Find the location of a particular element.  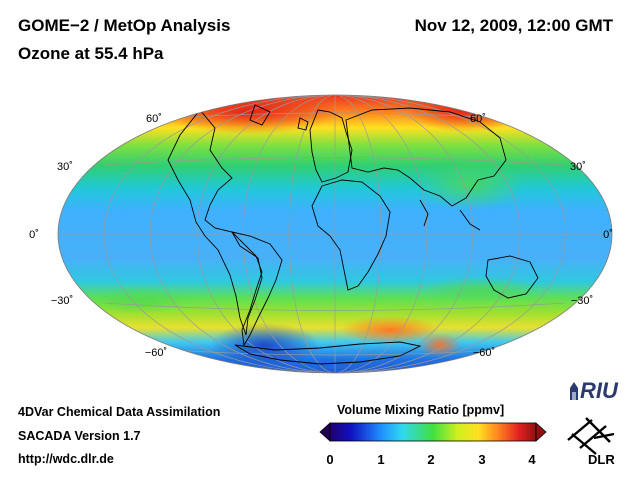

lat-label-left-m60: −60˚ is located at coordinates (156, 353).